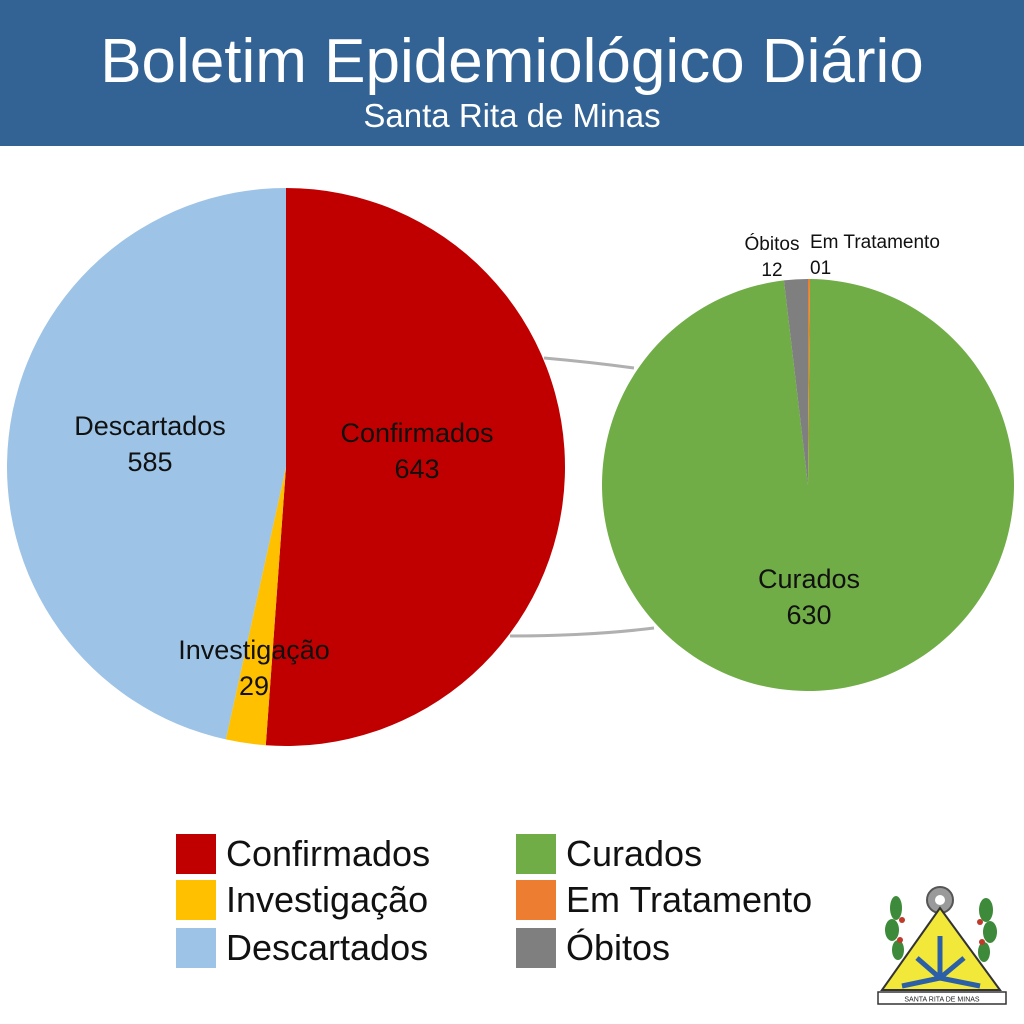 Image resolution: width=1024 pixels, height=1024 pixels. Describe the element at coordinates (634, 853) in the screenshot. I see `legend-label: Curados` at that location.